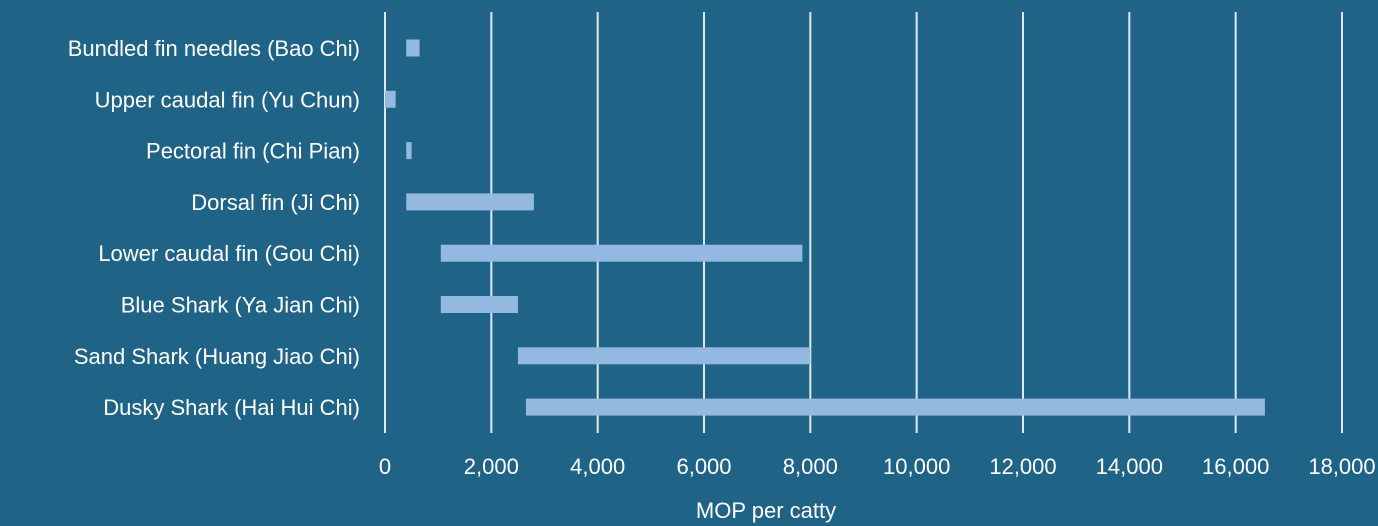 The width and height of the screenshot is (1378, 526). Describe the element at coordinates (597, 466) in the screenshot. I see `x-tick-label: 4,000` at that location.